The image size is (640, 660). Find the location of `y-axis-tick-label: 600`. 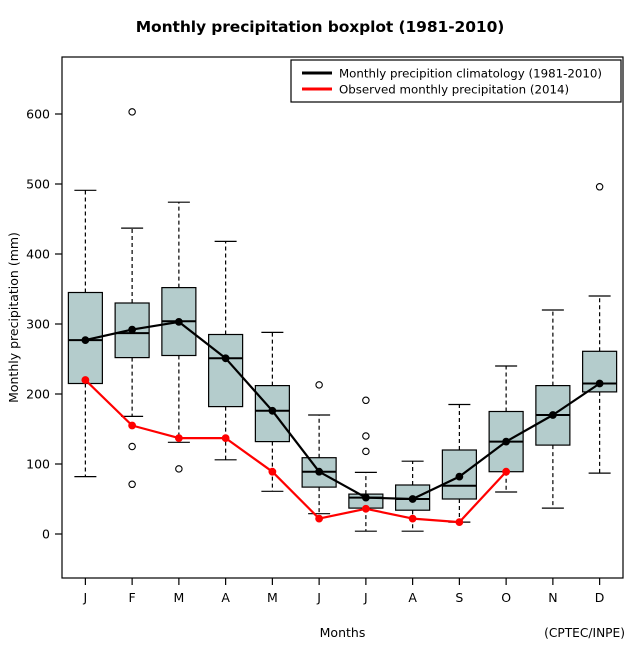

y-axis-tick-label: 600 is located at coordinates (38, 114).